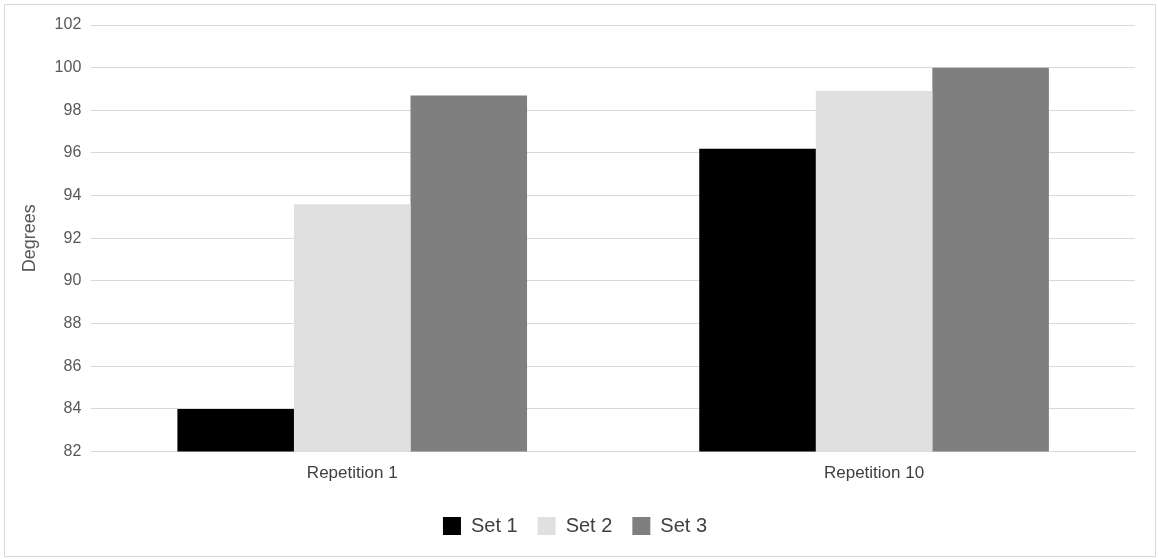 This screenshot has height=559, width=1158. What do you see at coordinates (72, 451) in the screenshot?
I see `y-tick-label: 82` at bounding box center [72, 451].